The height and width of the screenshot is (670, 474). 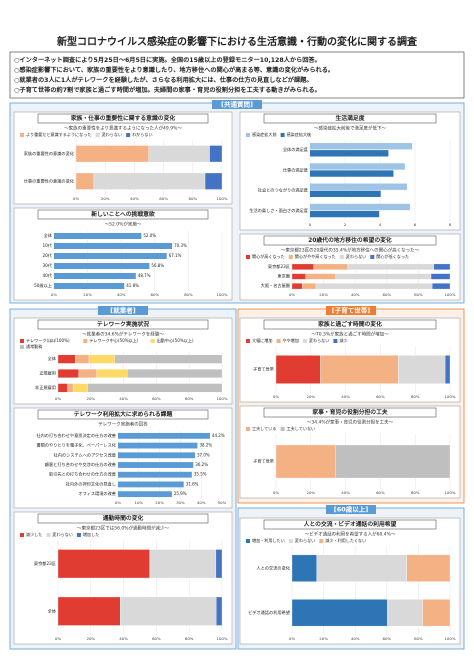 I want to click on x-tick-label: 50%, so click(x=222, y=502).